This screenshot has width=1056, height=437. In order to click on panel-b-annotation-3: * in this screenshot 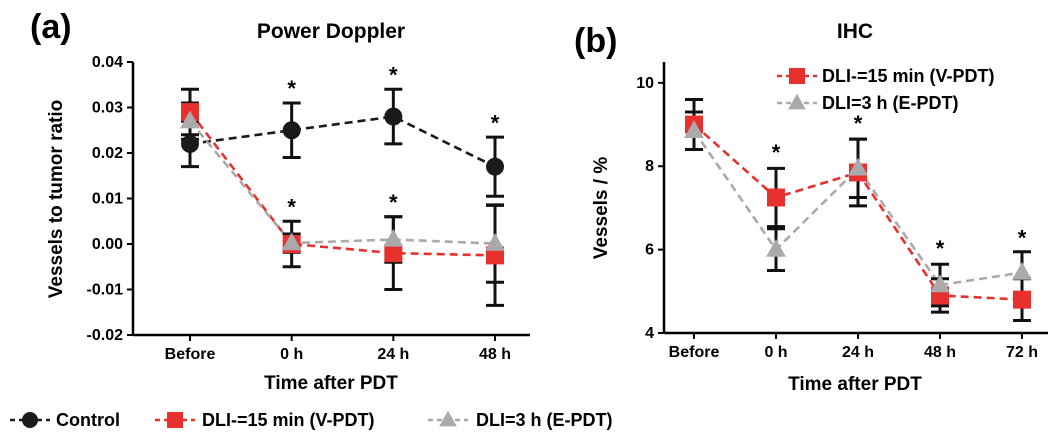, I will do `click(1022, 237)`.